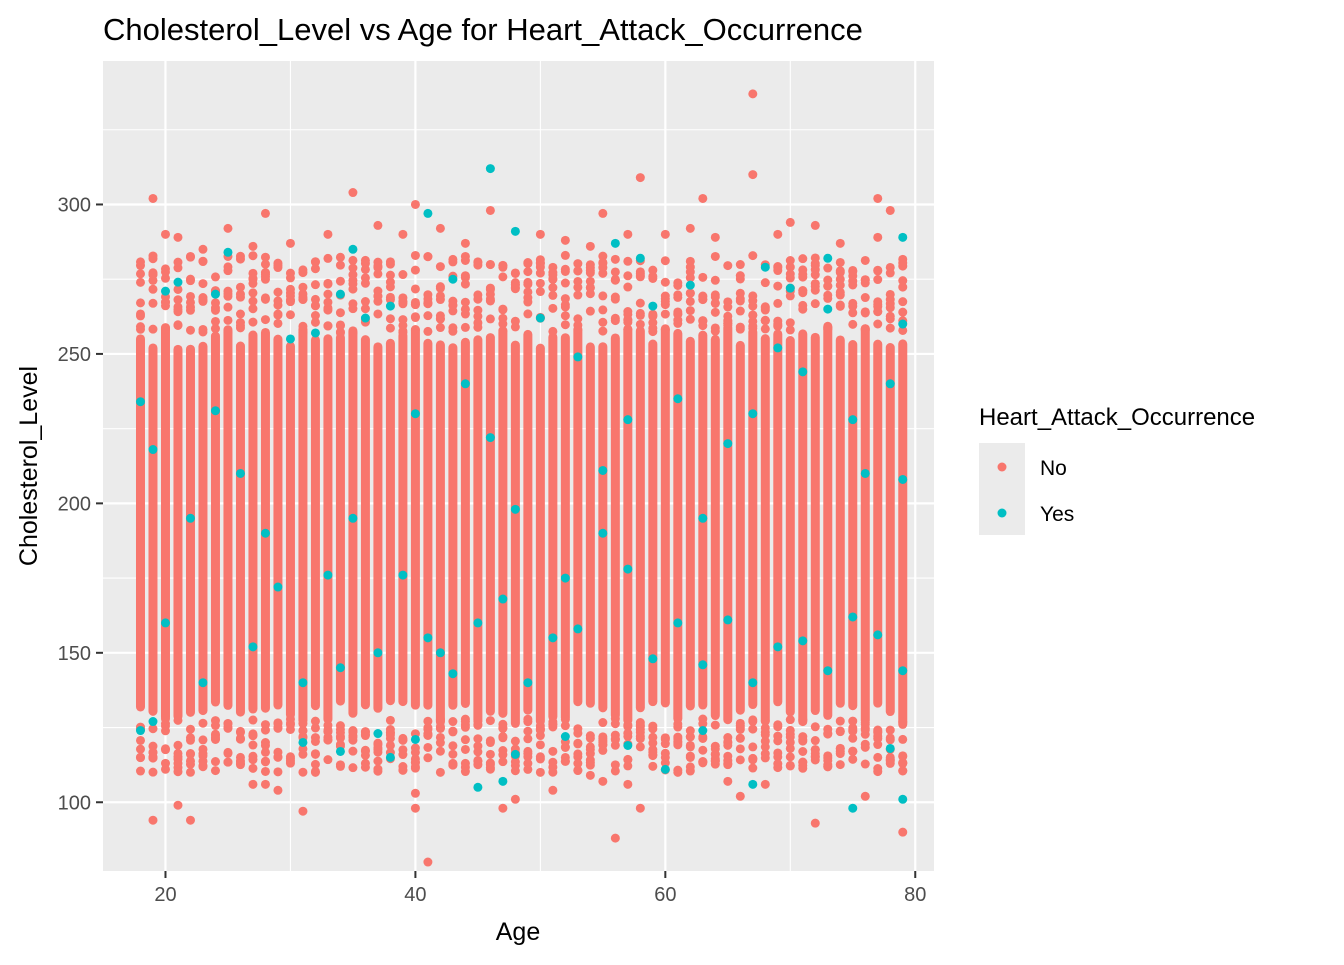 This screenshot has width=1344, height=965. I want to click on x-axis-label: Age, so click(518, 932).